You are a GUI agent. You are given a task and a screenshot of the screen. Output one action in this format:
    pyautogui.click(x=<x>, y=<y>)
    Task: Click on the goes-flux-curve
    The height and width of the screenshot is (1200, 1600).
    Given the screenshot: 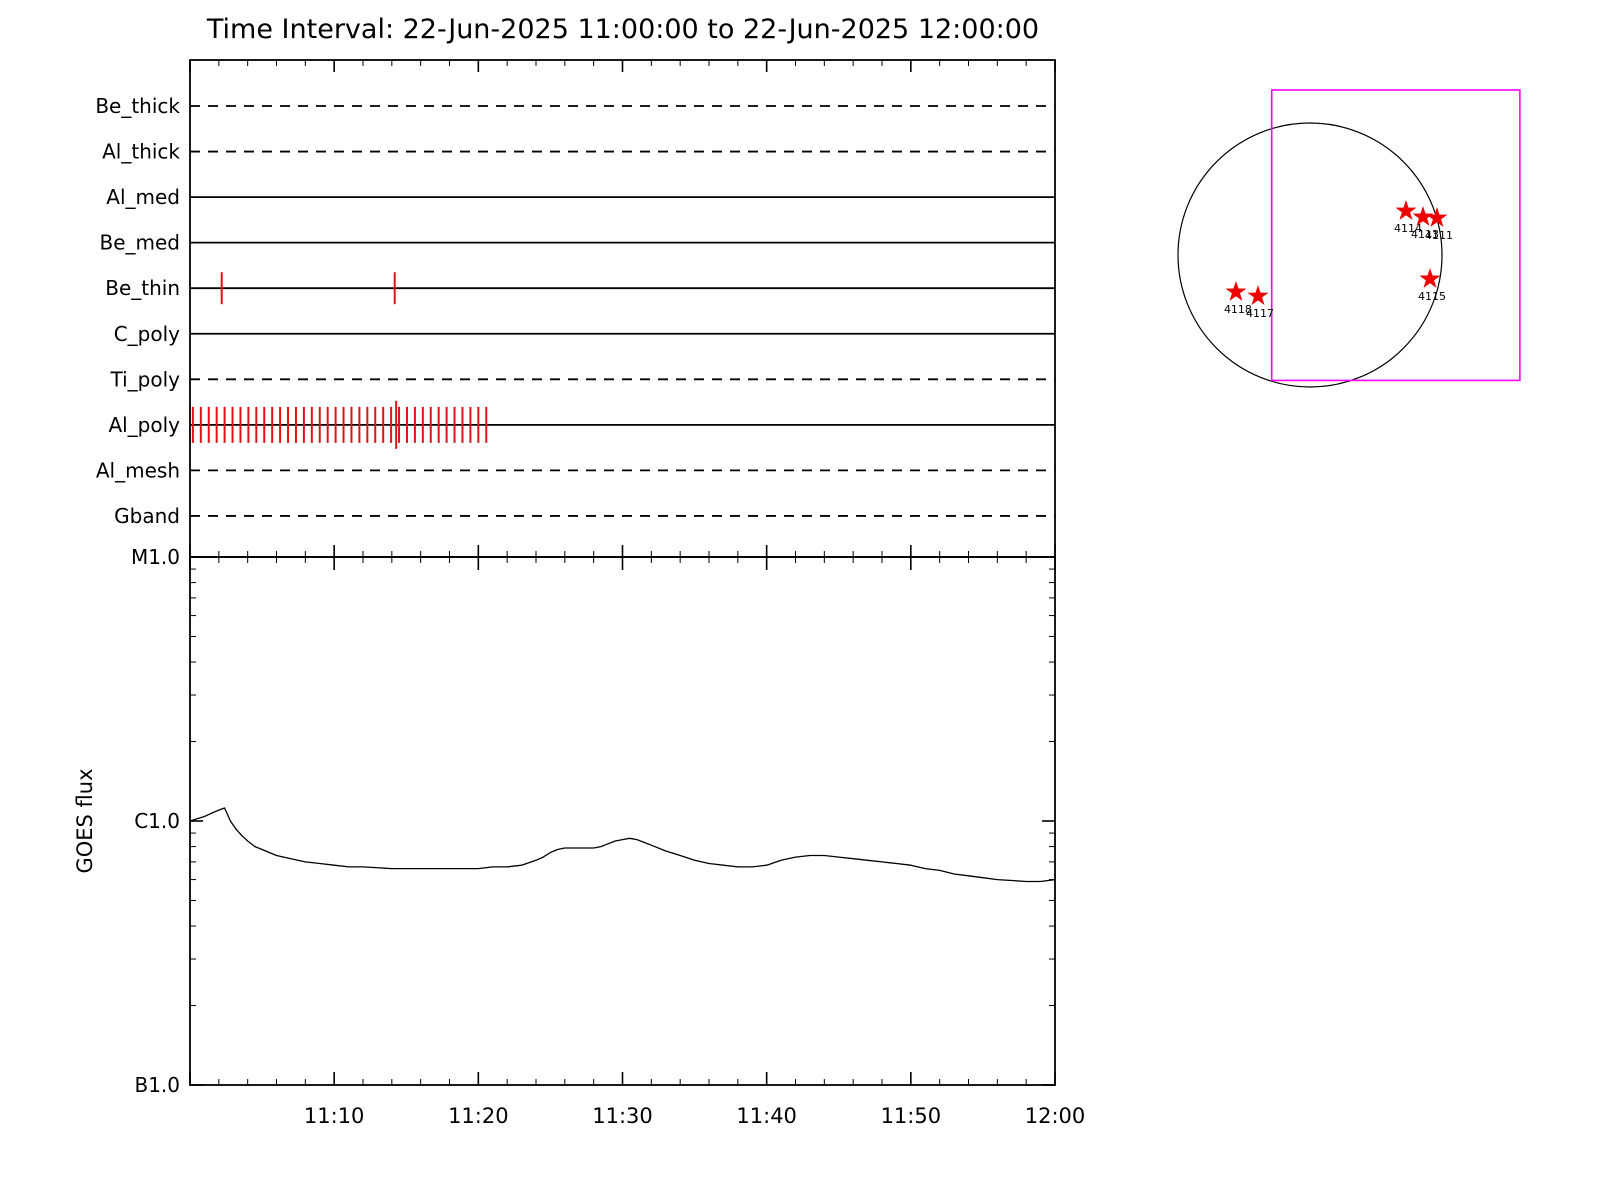 What is the action you would take?
    pyautogui.click(x=622, y=845)
    